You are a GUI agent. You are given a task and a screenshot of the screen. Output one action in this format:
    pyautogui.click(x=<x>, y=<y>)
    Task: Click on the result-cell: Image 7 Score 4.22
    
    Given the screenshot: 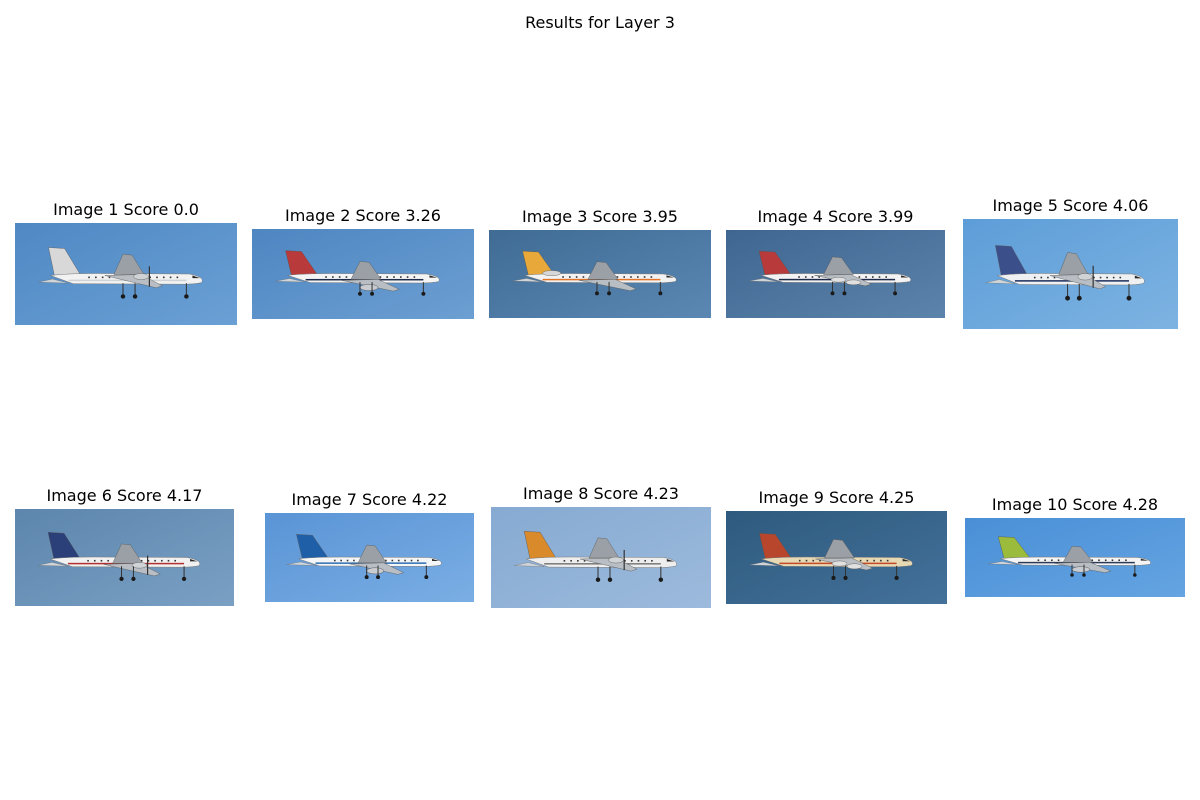 What is the action you would take?
    pyautogui.click(x=369, y=546)
    